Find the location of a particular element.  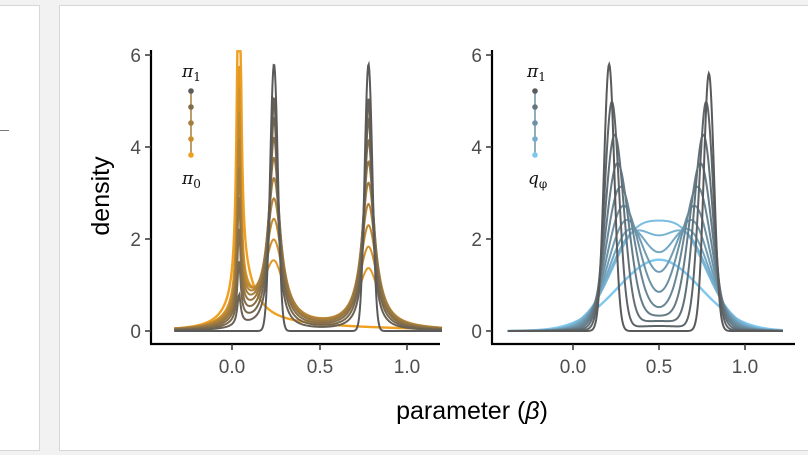

left-legend-bottom-label: π0 is located at coordinates (191, 180).